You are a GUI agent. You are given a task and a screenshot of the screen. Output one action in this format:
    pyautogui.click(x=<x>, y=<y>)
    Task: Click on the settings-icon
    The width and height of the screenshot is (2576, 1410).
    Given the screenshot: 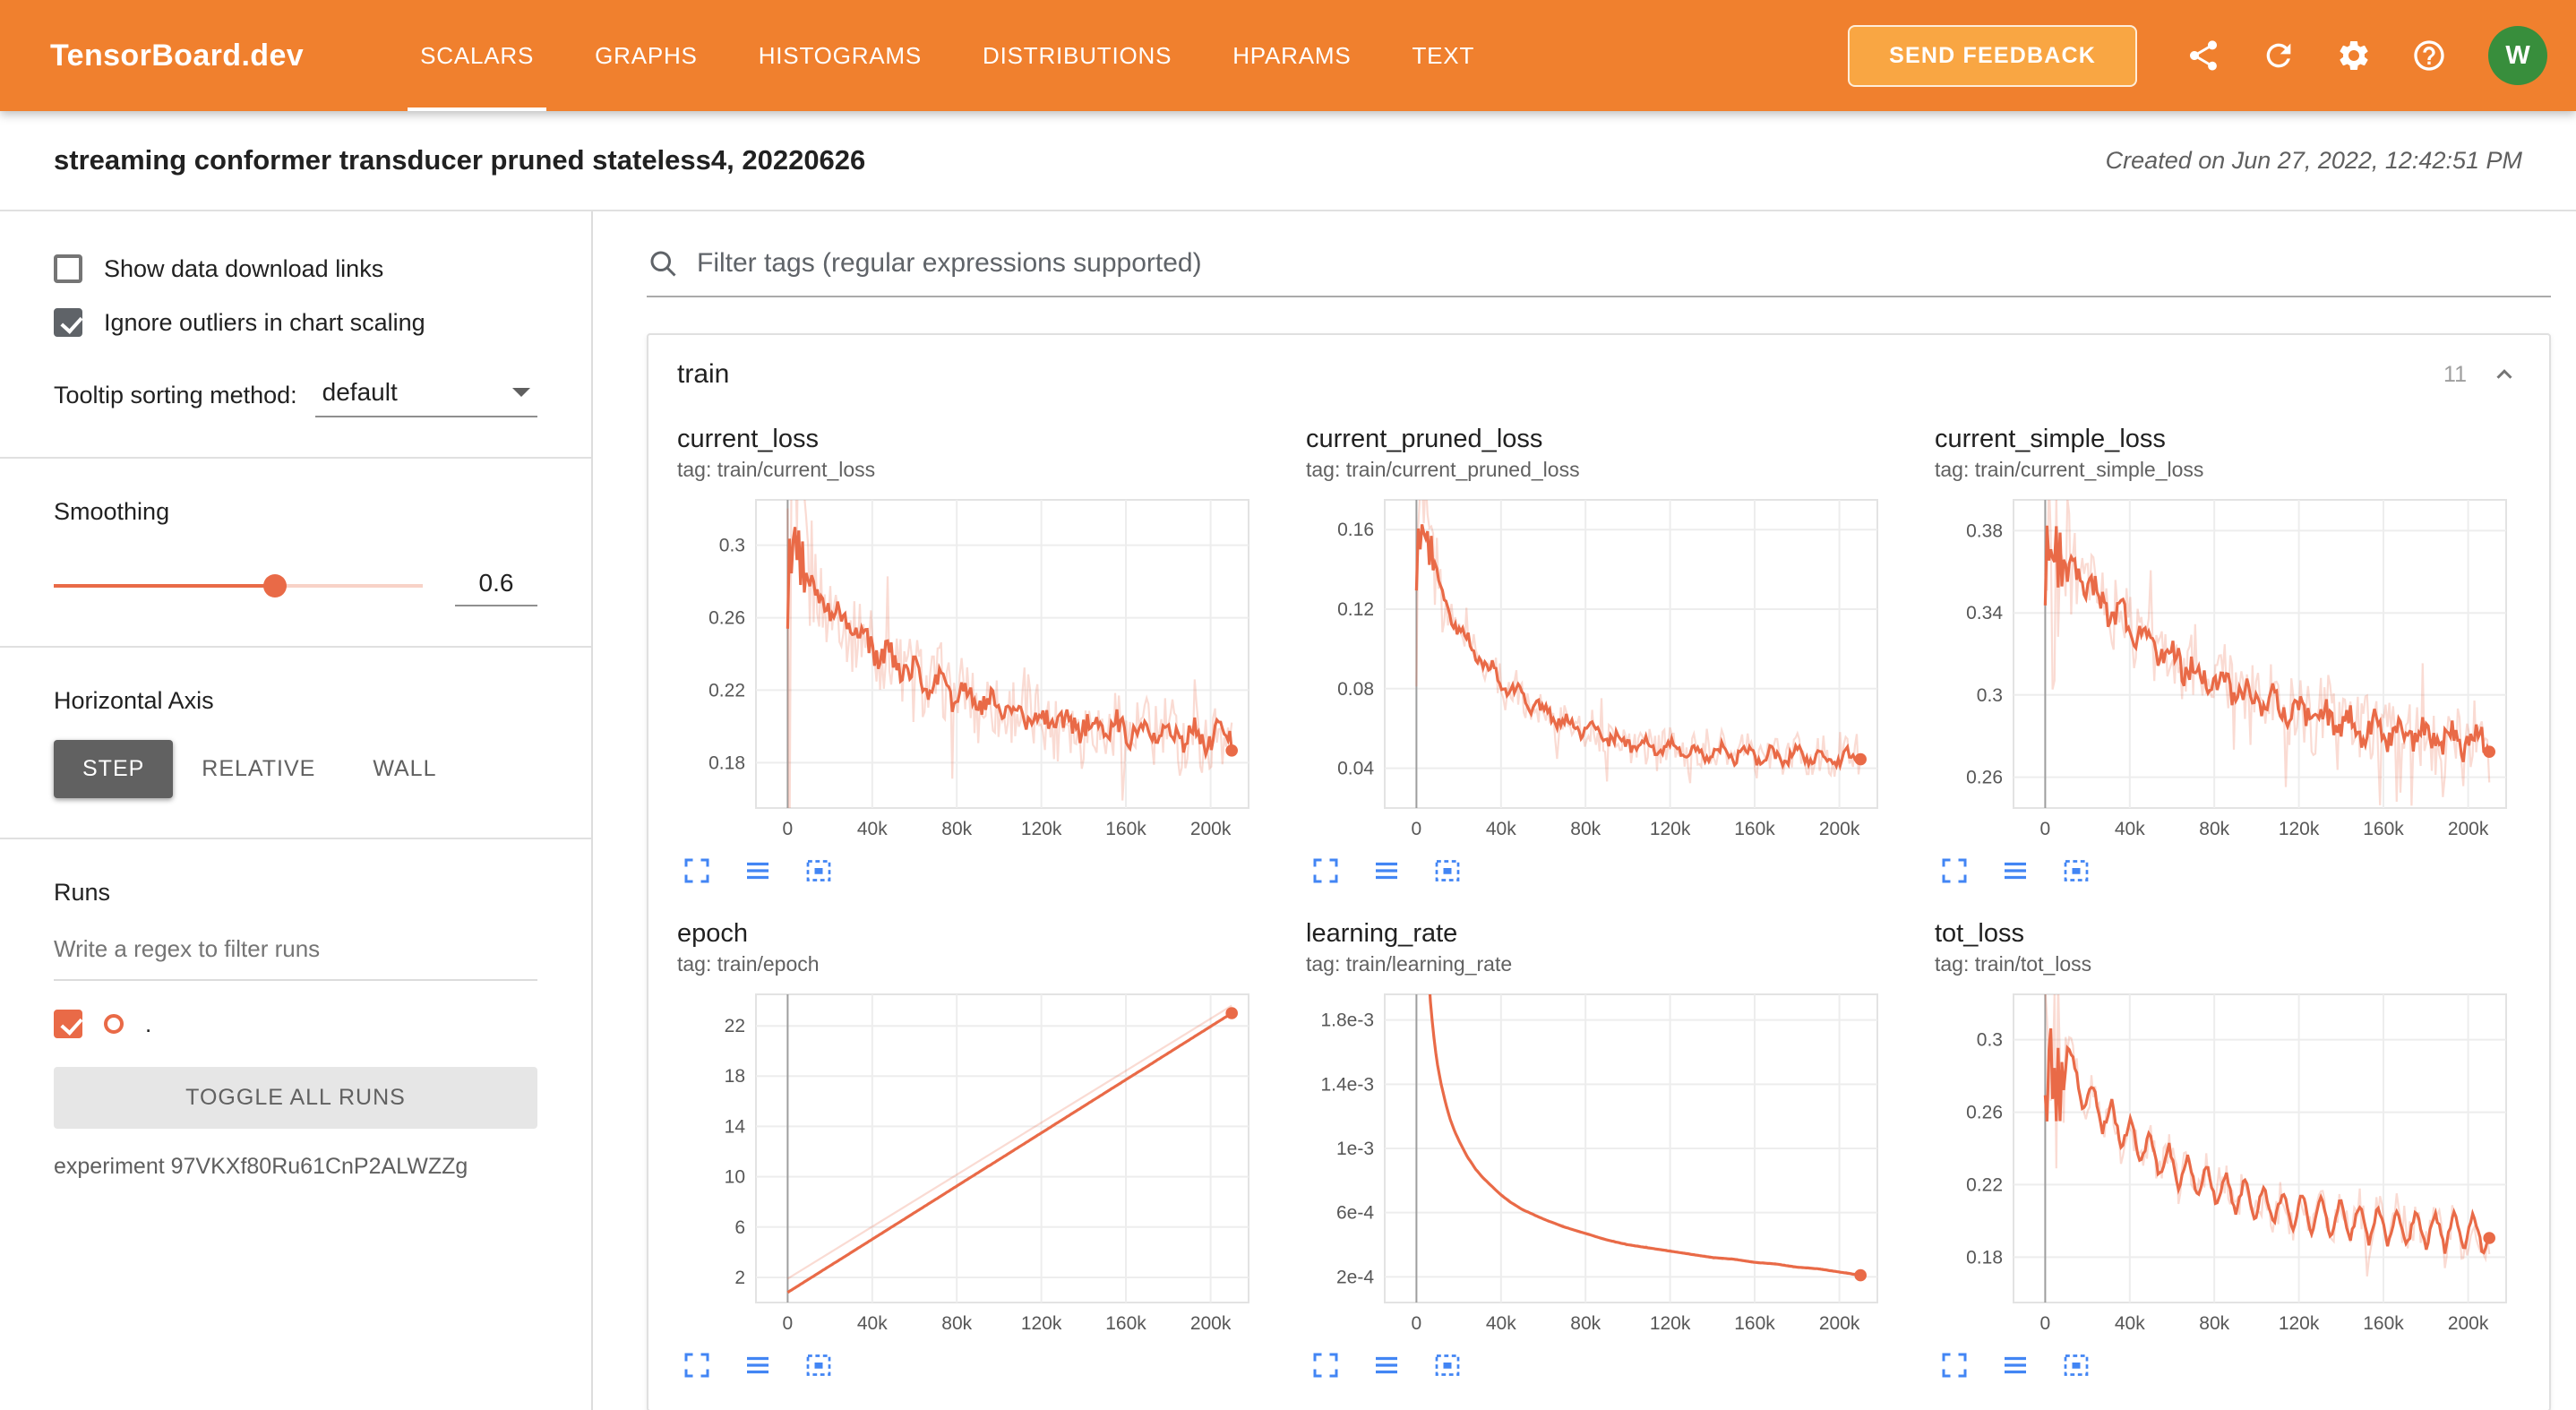 What is the action you would take?
    pyautogui.click(x=2354, y=55)
    